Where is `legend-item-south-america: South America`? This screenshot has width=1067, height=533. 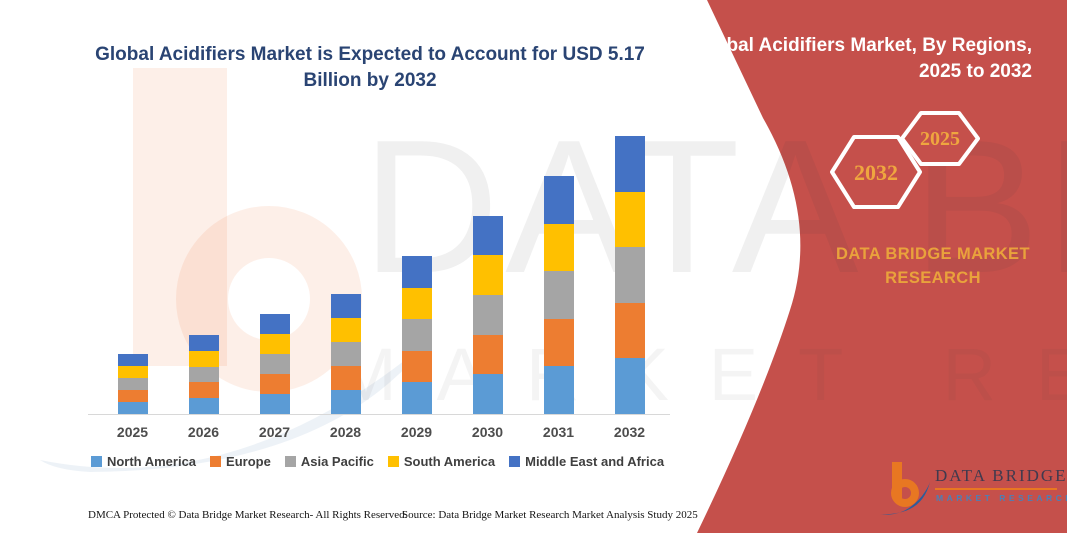
legend-item-south-america: South America is located at coordinates (441, 461).